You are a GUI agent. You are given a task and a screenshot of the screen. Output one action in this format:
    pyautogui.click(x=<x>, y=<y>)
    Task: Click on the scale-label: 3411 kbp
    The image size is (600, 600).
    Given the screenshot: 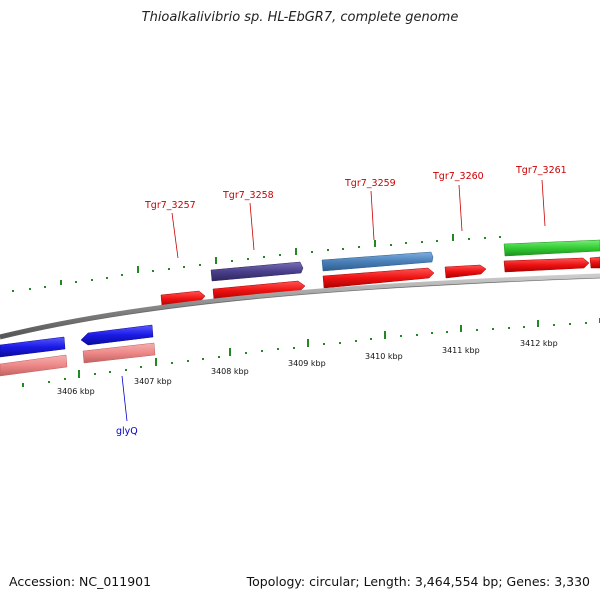 What is the action you would take?
    pyautogui.click(x=461, y=350)
    